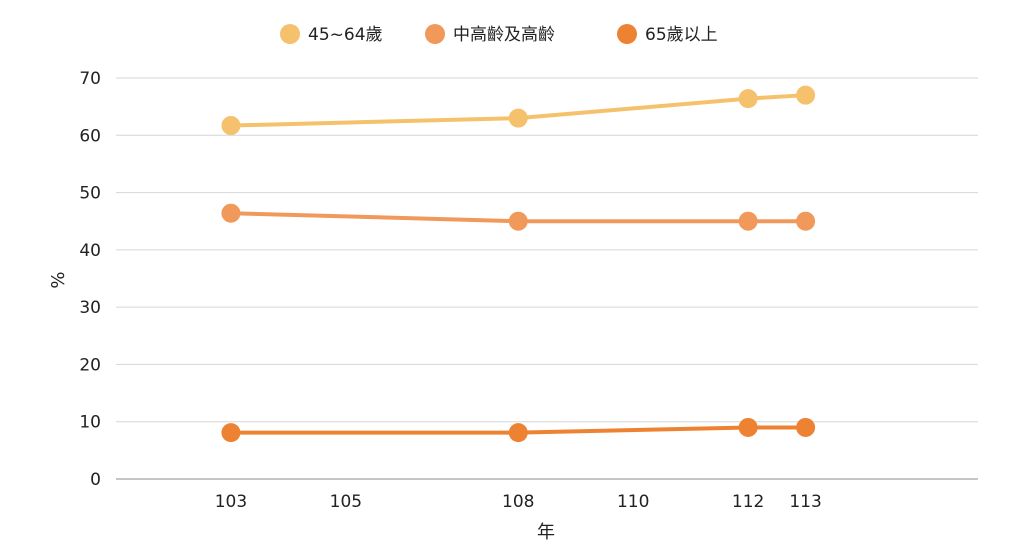  What do you see at coordinates (90, 136) in the screenshot?
I see `y-tick-label: 60` at bounding box center [90, 136].